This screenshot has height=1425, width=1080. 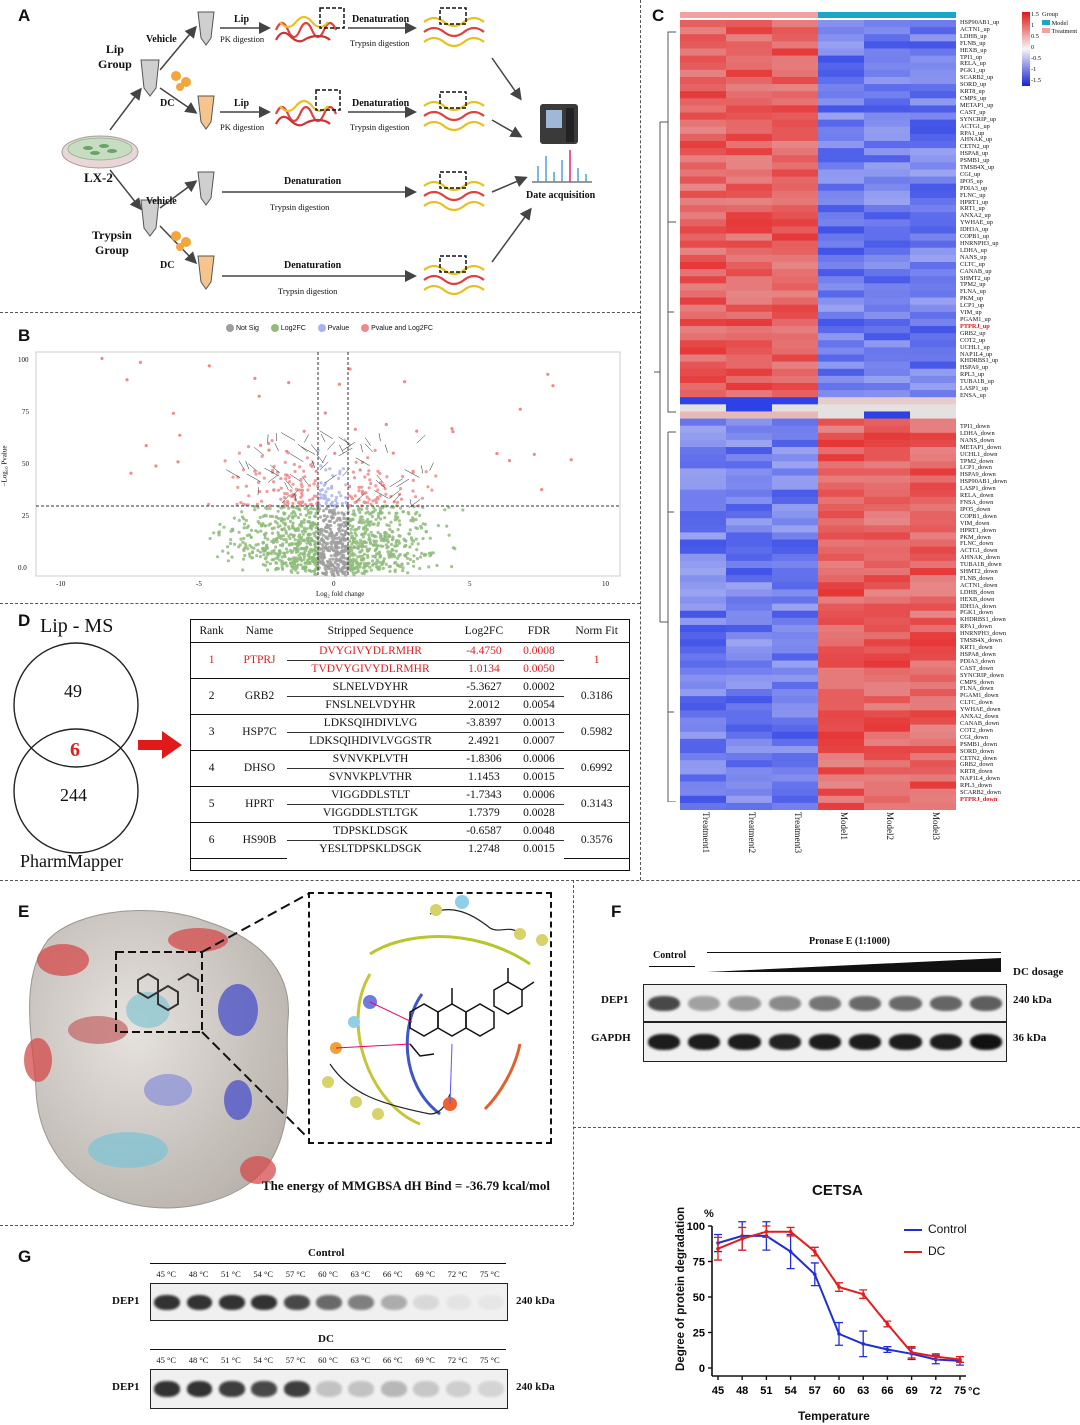 I want to click on cell-fit: 0.6992, so click(x=596, y=768).